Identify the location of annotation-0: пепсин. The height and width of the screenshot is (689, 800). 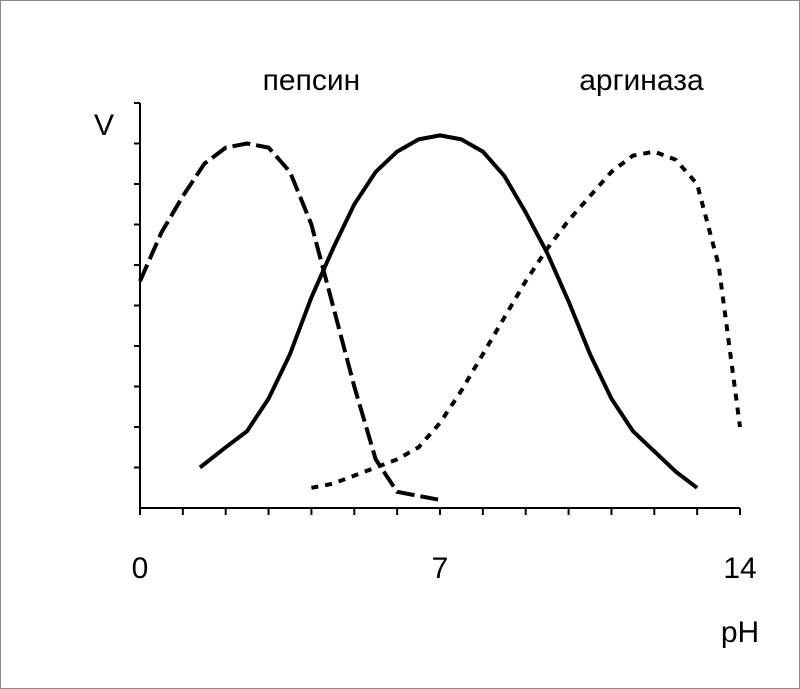
(312, 80).